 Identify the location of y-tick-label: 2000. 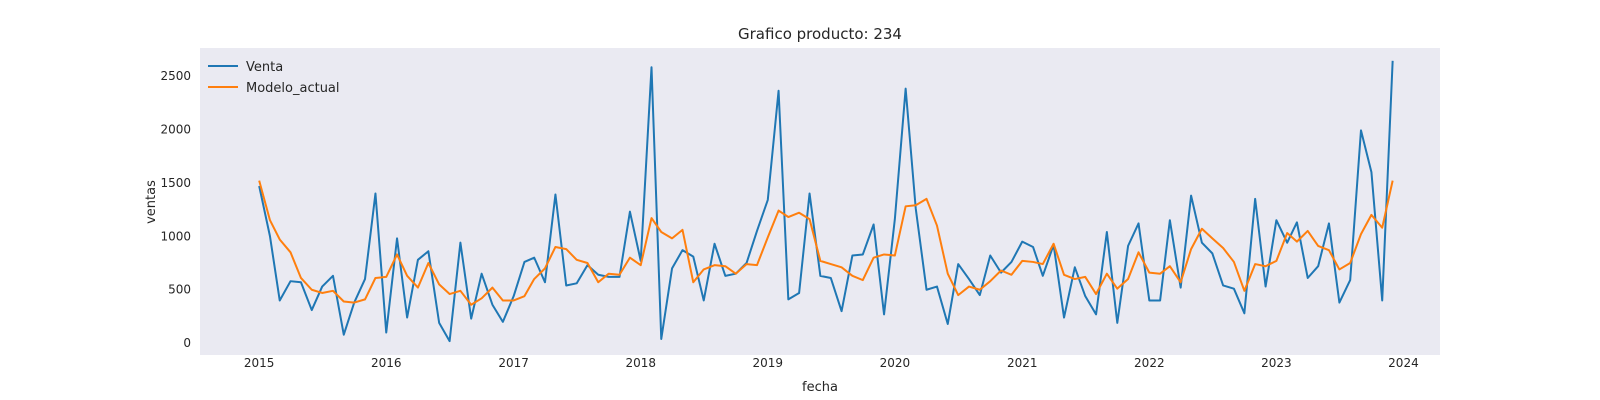
(175, 129).